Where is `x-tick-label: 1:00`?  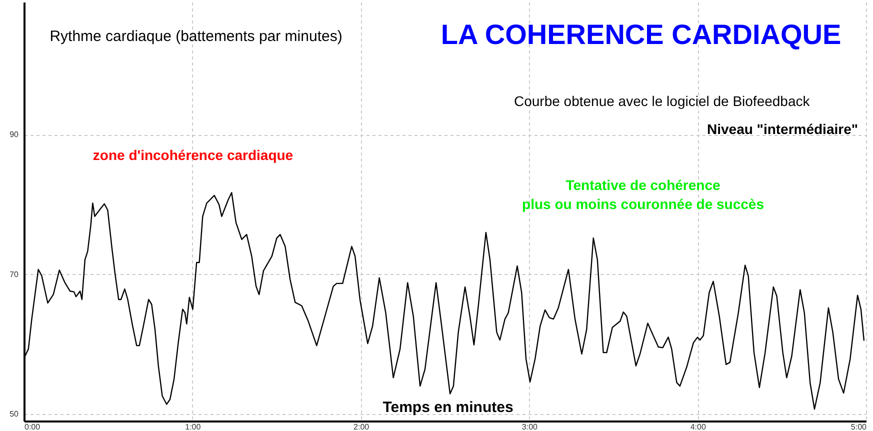
x-tick-label: 1:00 is located at coordinates (193, 426).